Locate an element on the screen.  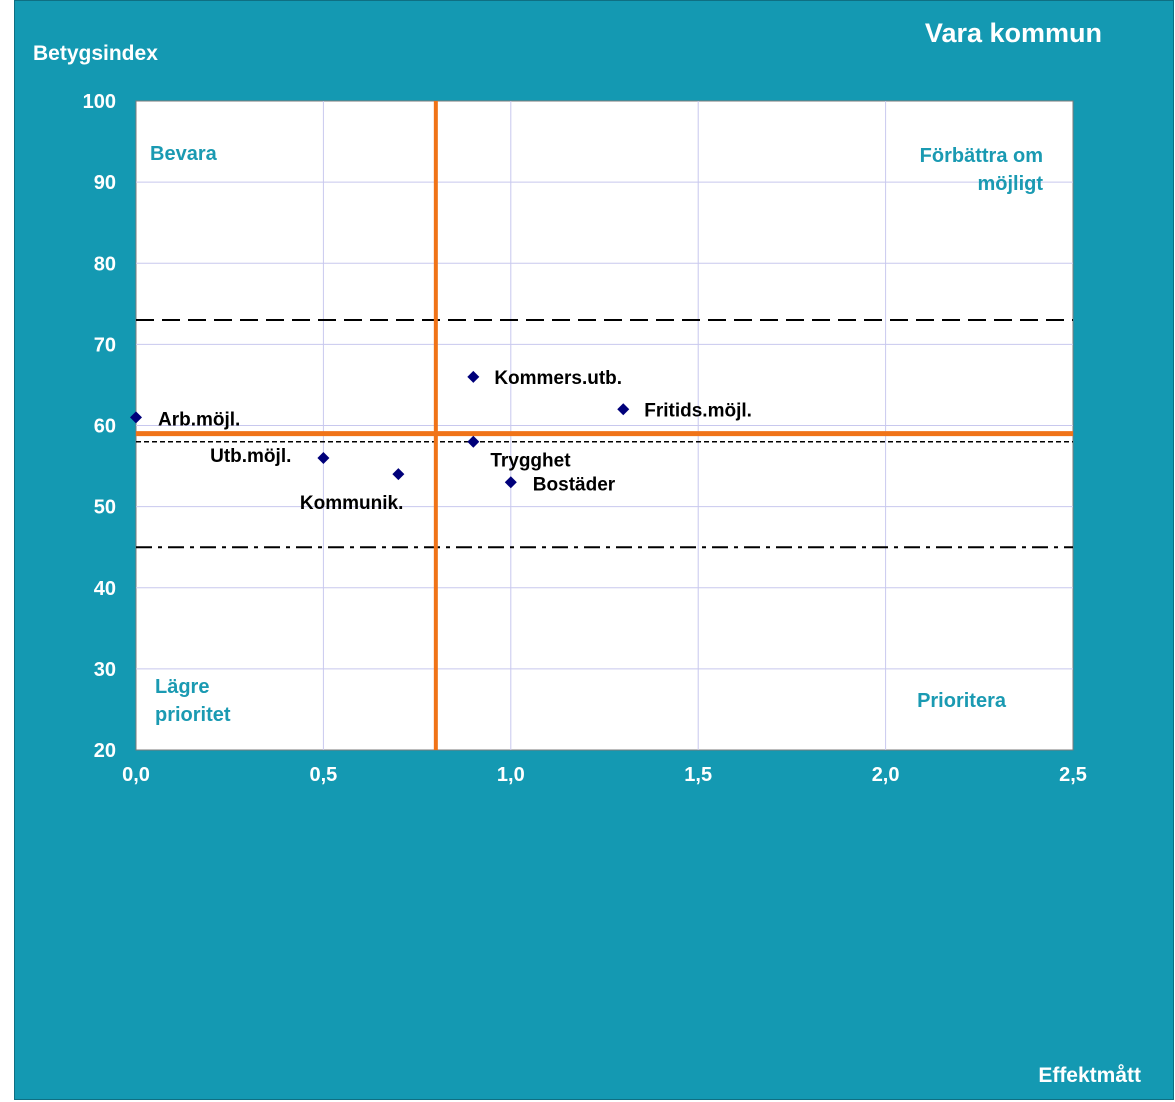
data-point-label: Utb.möjl. is located at coordinates (250, 456).